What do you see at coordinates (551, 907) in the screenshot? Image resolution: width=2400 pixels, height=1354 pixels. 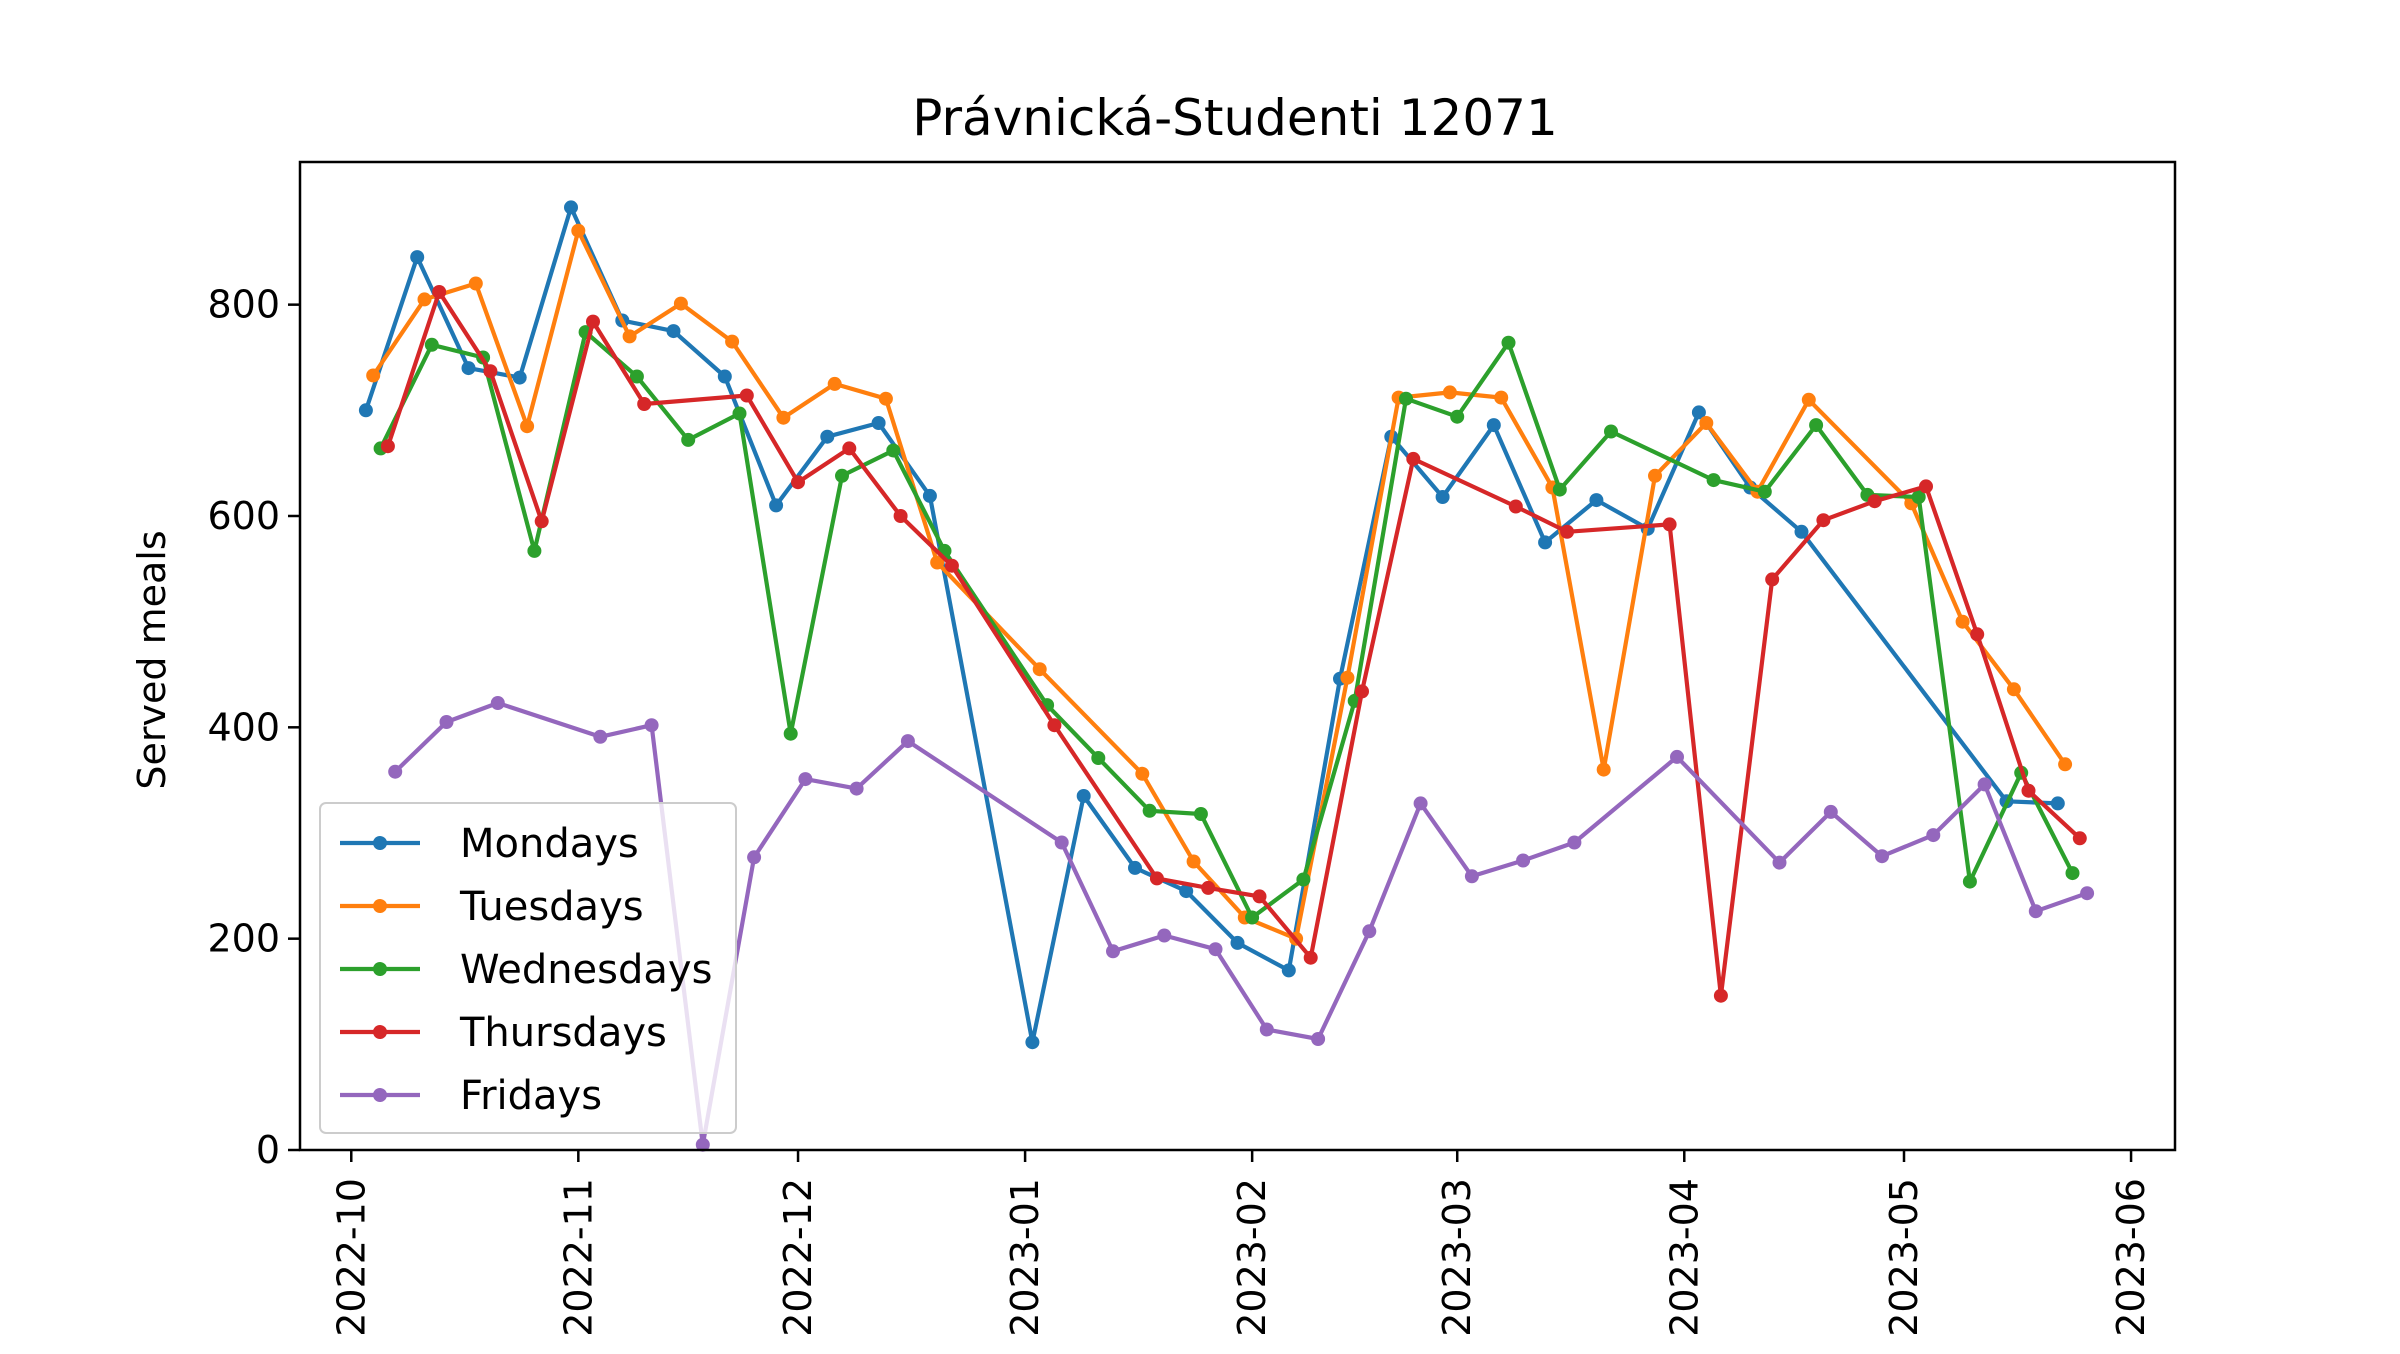 I see `legend-label: Tuesdays` at bounding box center [551, 907].